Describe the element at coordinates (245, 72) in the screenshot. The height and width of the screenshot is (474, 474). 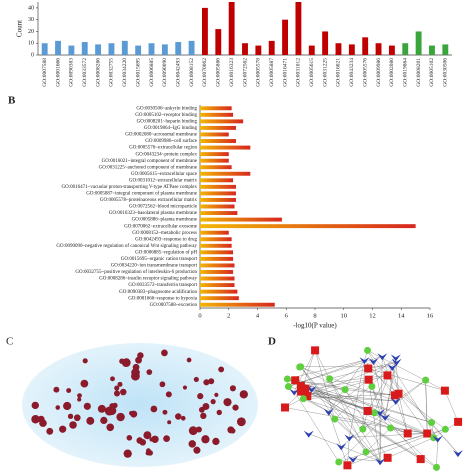
I see `x-tick-label: GO:0072562` at that location.